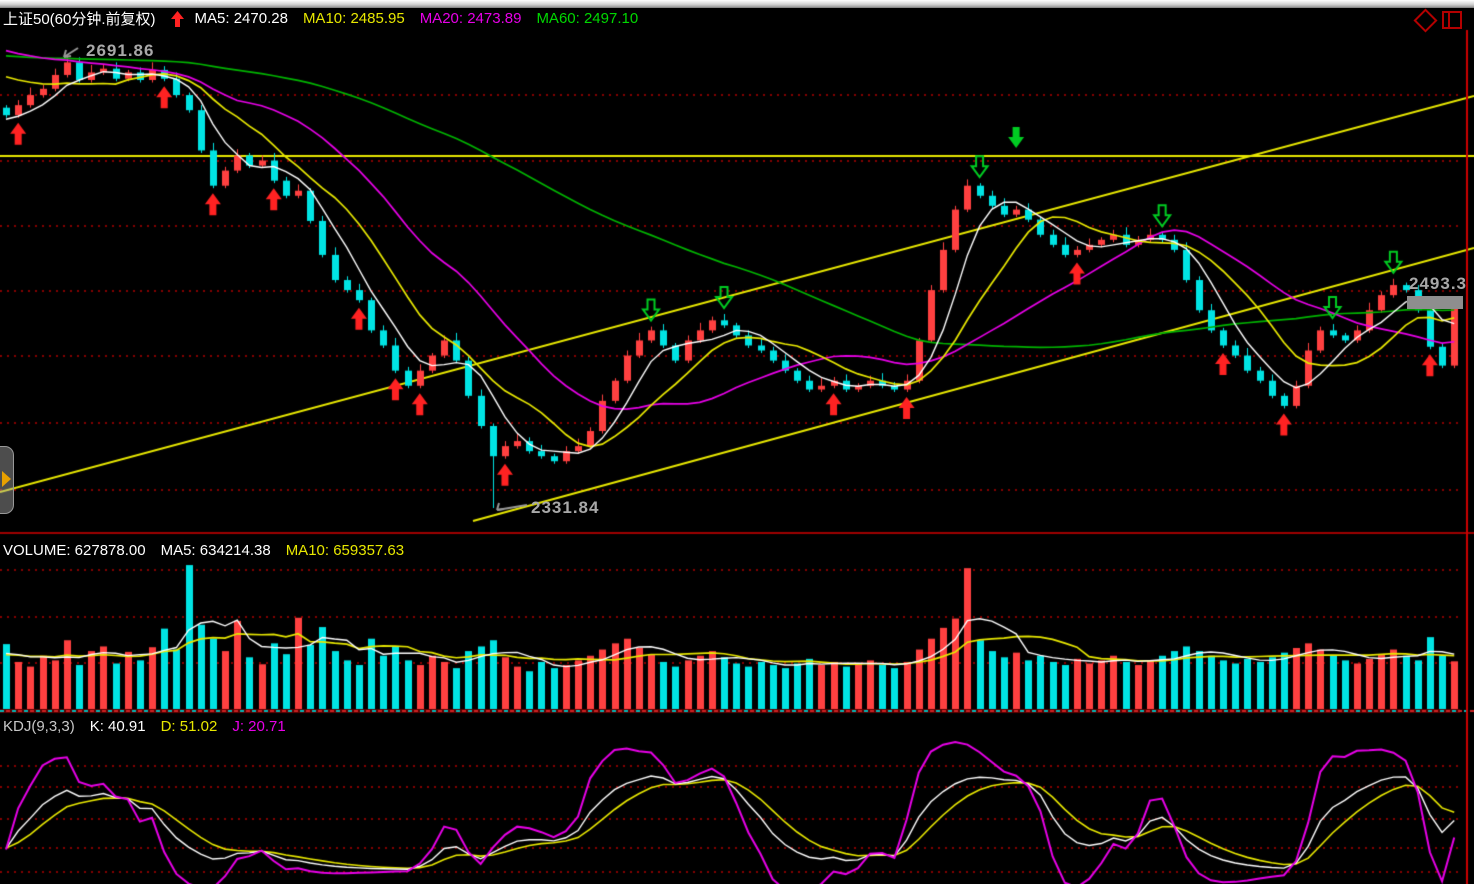 The width and height of the screenshot is (1474, 884). Describe the element at coordinates (353, 18) in the screenshot. I see `ma10-value: MA10: 2485.95` at that location.